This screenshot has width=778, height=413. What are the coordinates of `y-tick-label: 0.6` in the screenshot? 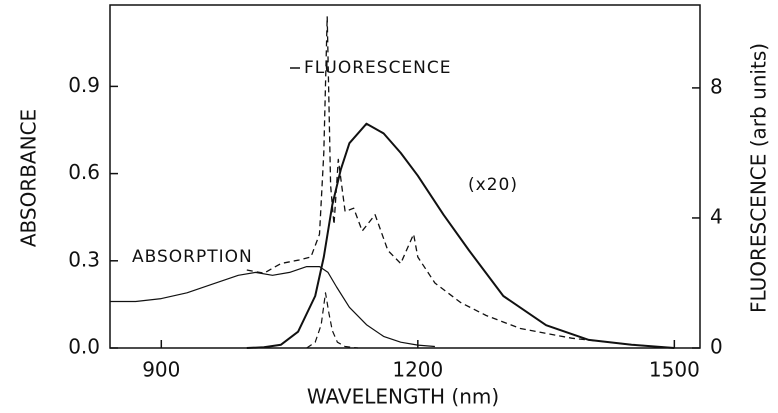 It's located at (84, 172).